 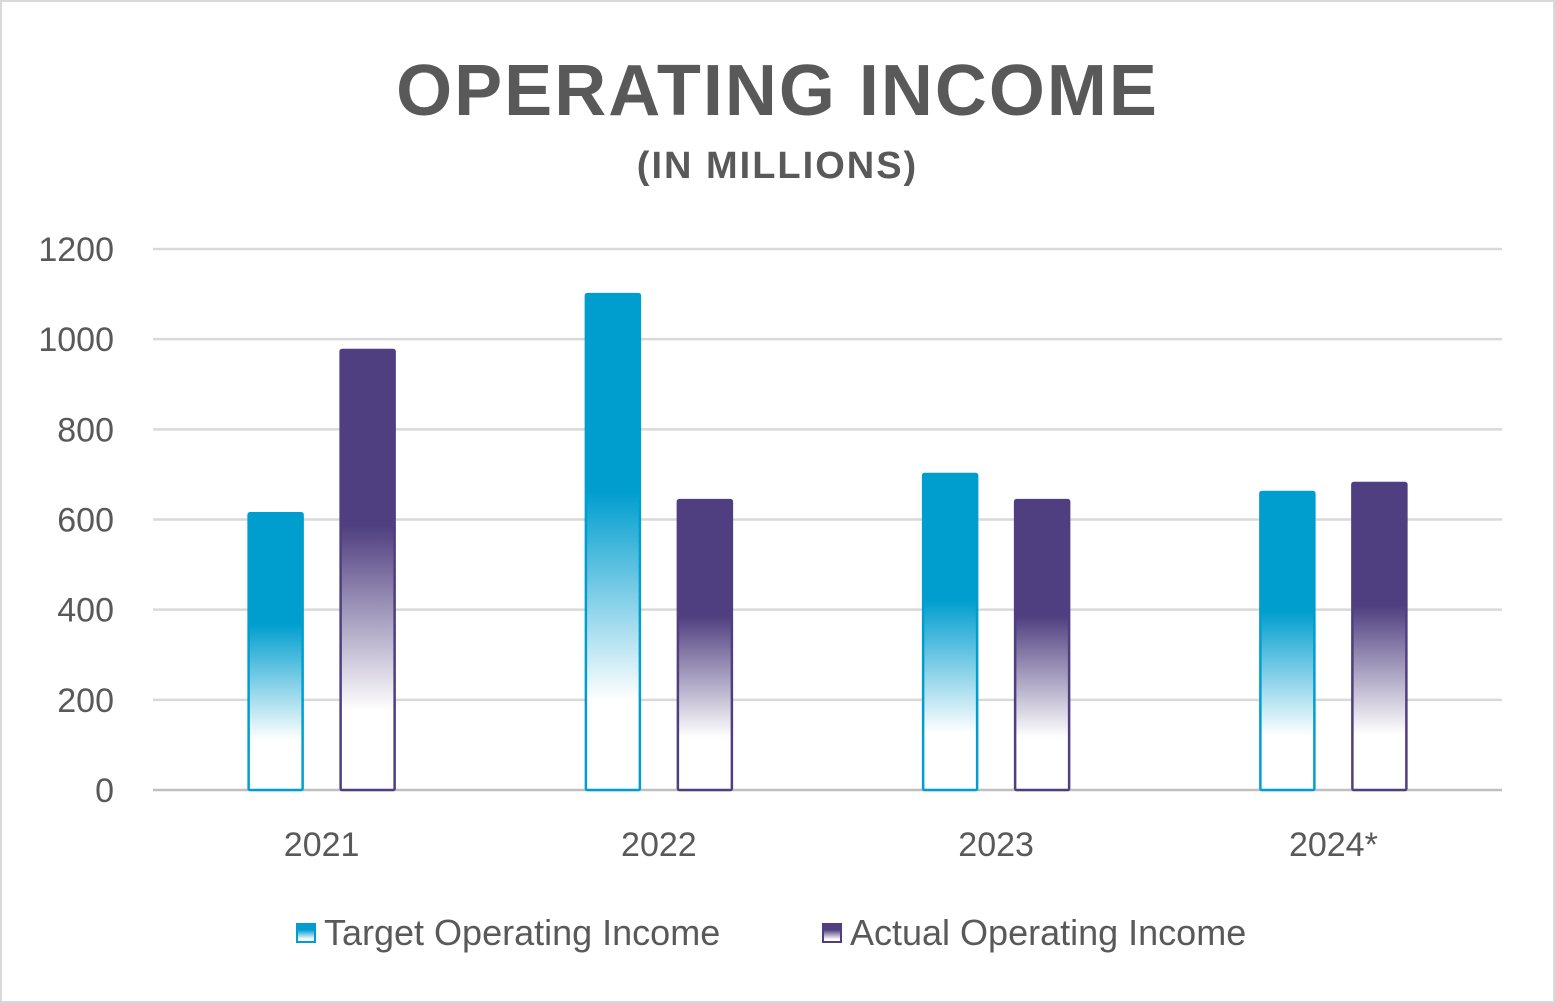 What do you see at coordinates (275, 651) in the screenshot?
I see `bar-target-2021` at bounding box center [275, 651].